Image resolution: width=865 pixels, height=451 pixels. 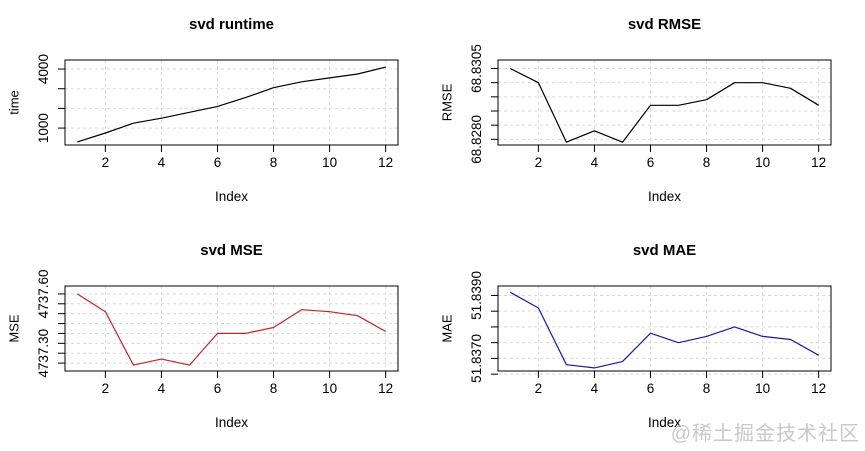 I want to click on chart-title: svd RMSE, so click(x=664, y=24).